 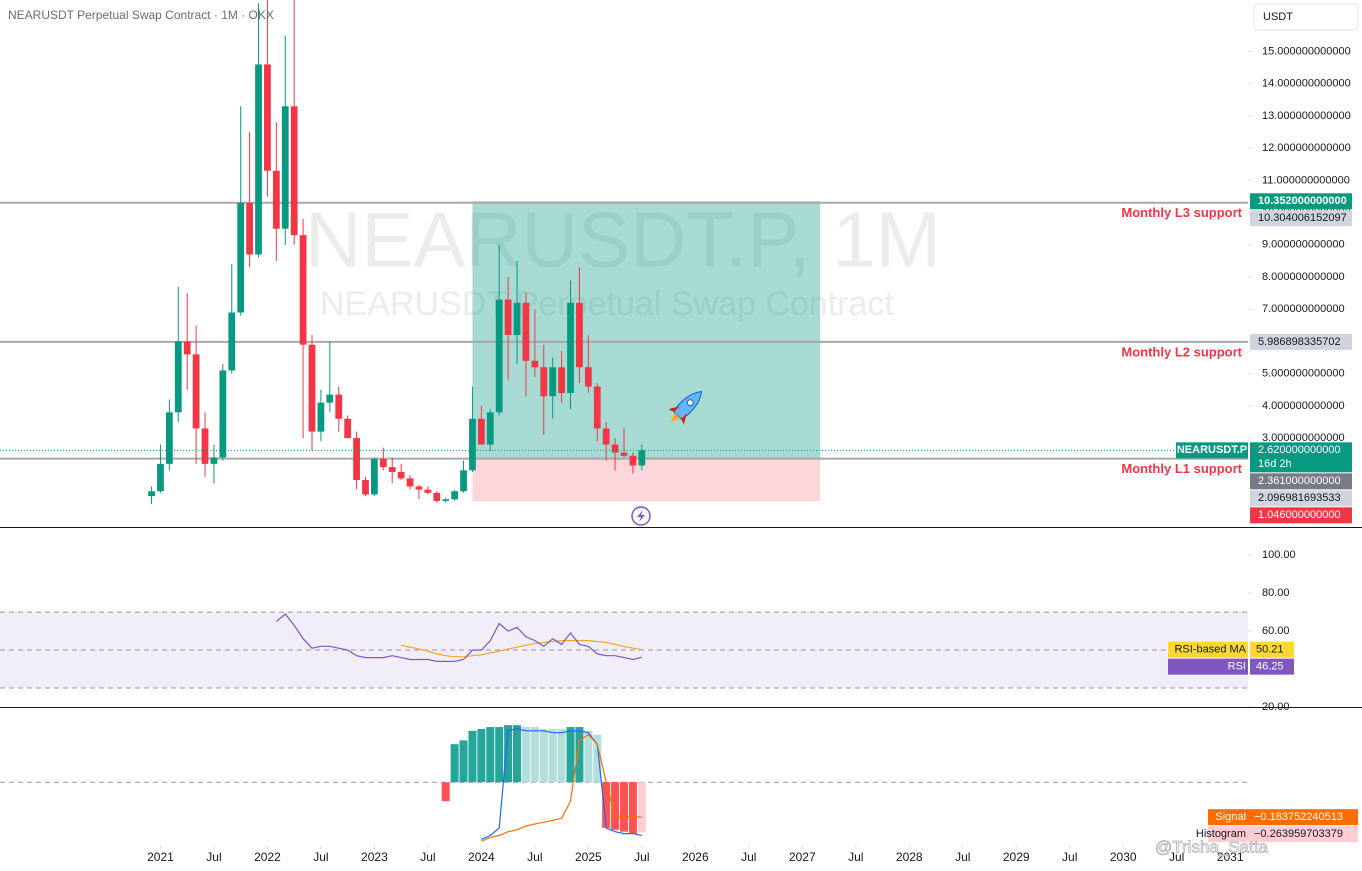 What do you see at coordinates (607, 304) in the screenshot?
I see `watermark-description: NEARUSDT Perpetual Swap Contract` at bounding box center [607, 304].